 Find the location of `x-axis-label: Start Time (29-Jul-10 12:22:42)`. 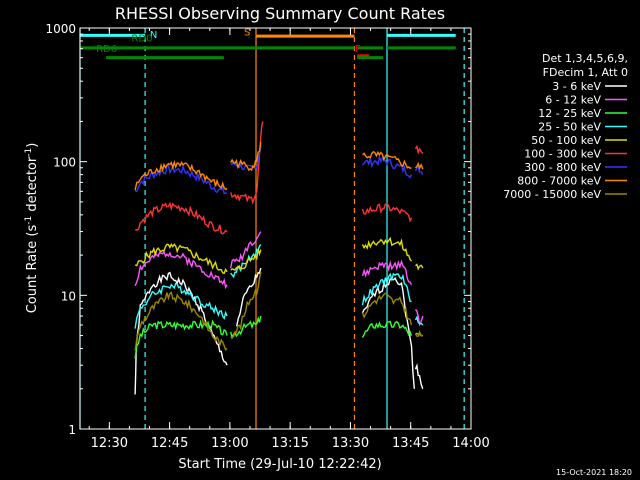

x-axis-label: Start Time (29-Jul-10 12:22:42) is located at coordinates (279, 464).